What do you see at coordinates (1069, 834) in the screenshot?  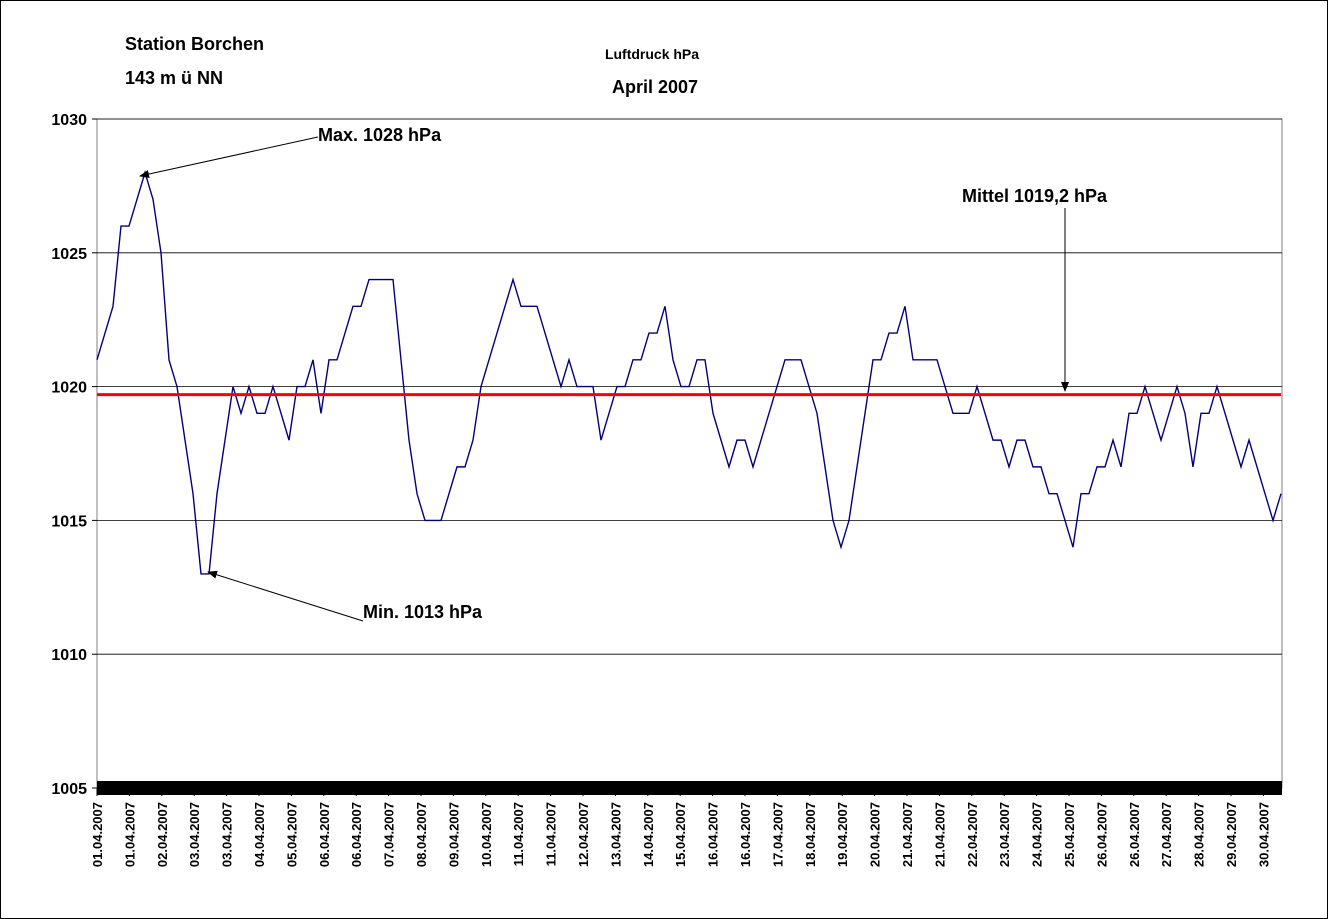 I see `x-tick-label: 25.04.2007` at bounding box center [1069, 834].